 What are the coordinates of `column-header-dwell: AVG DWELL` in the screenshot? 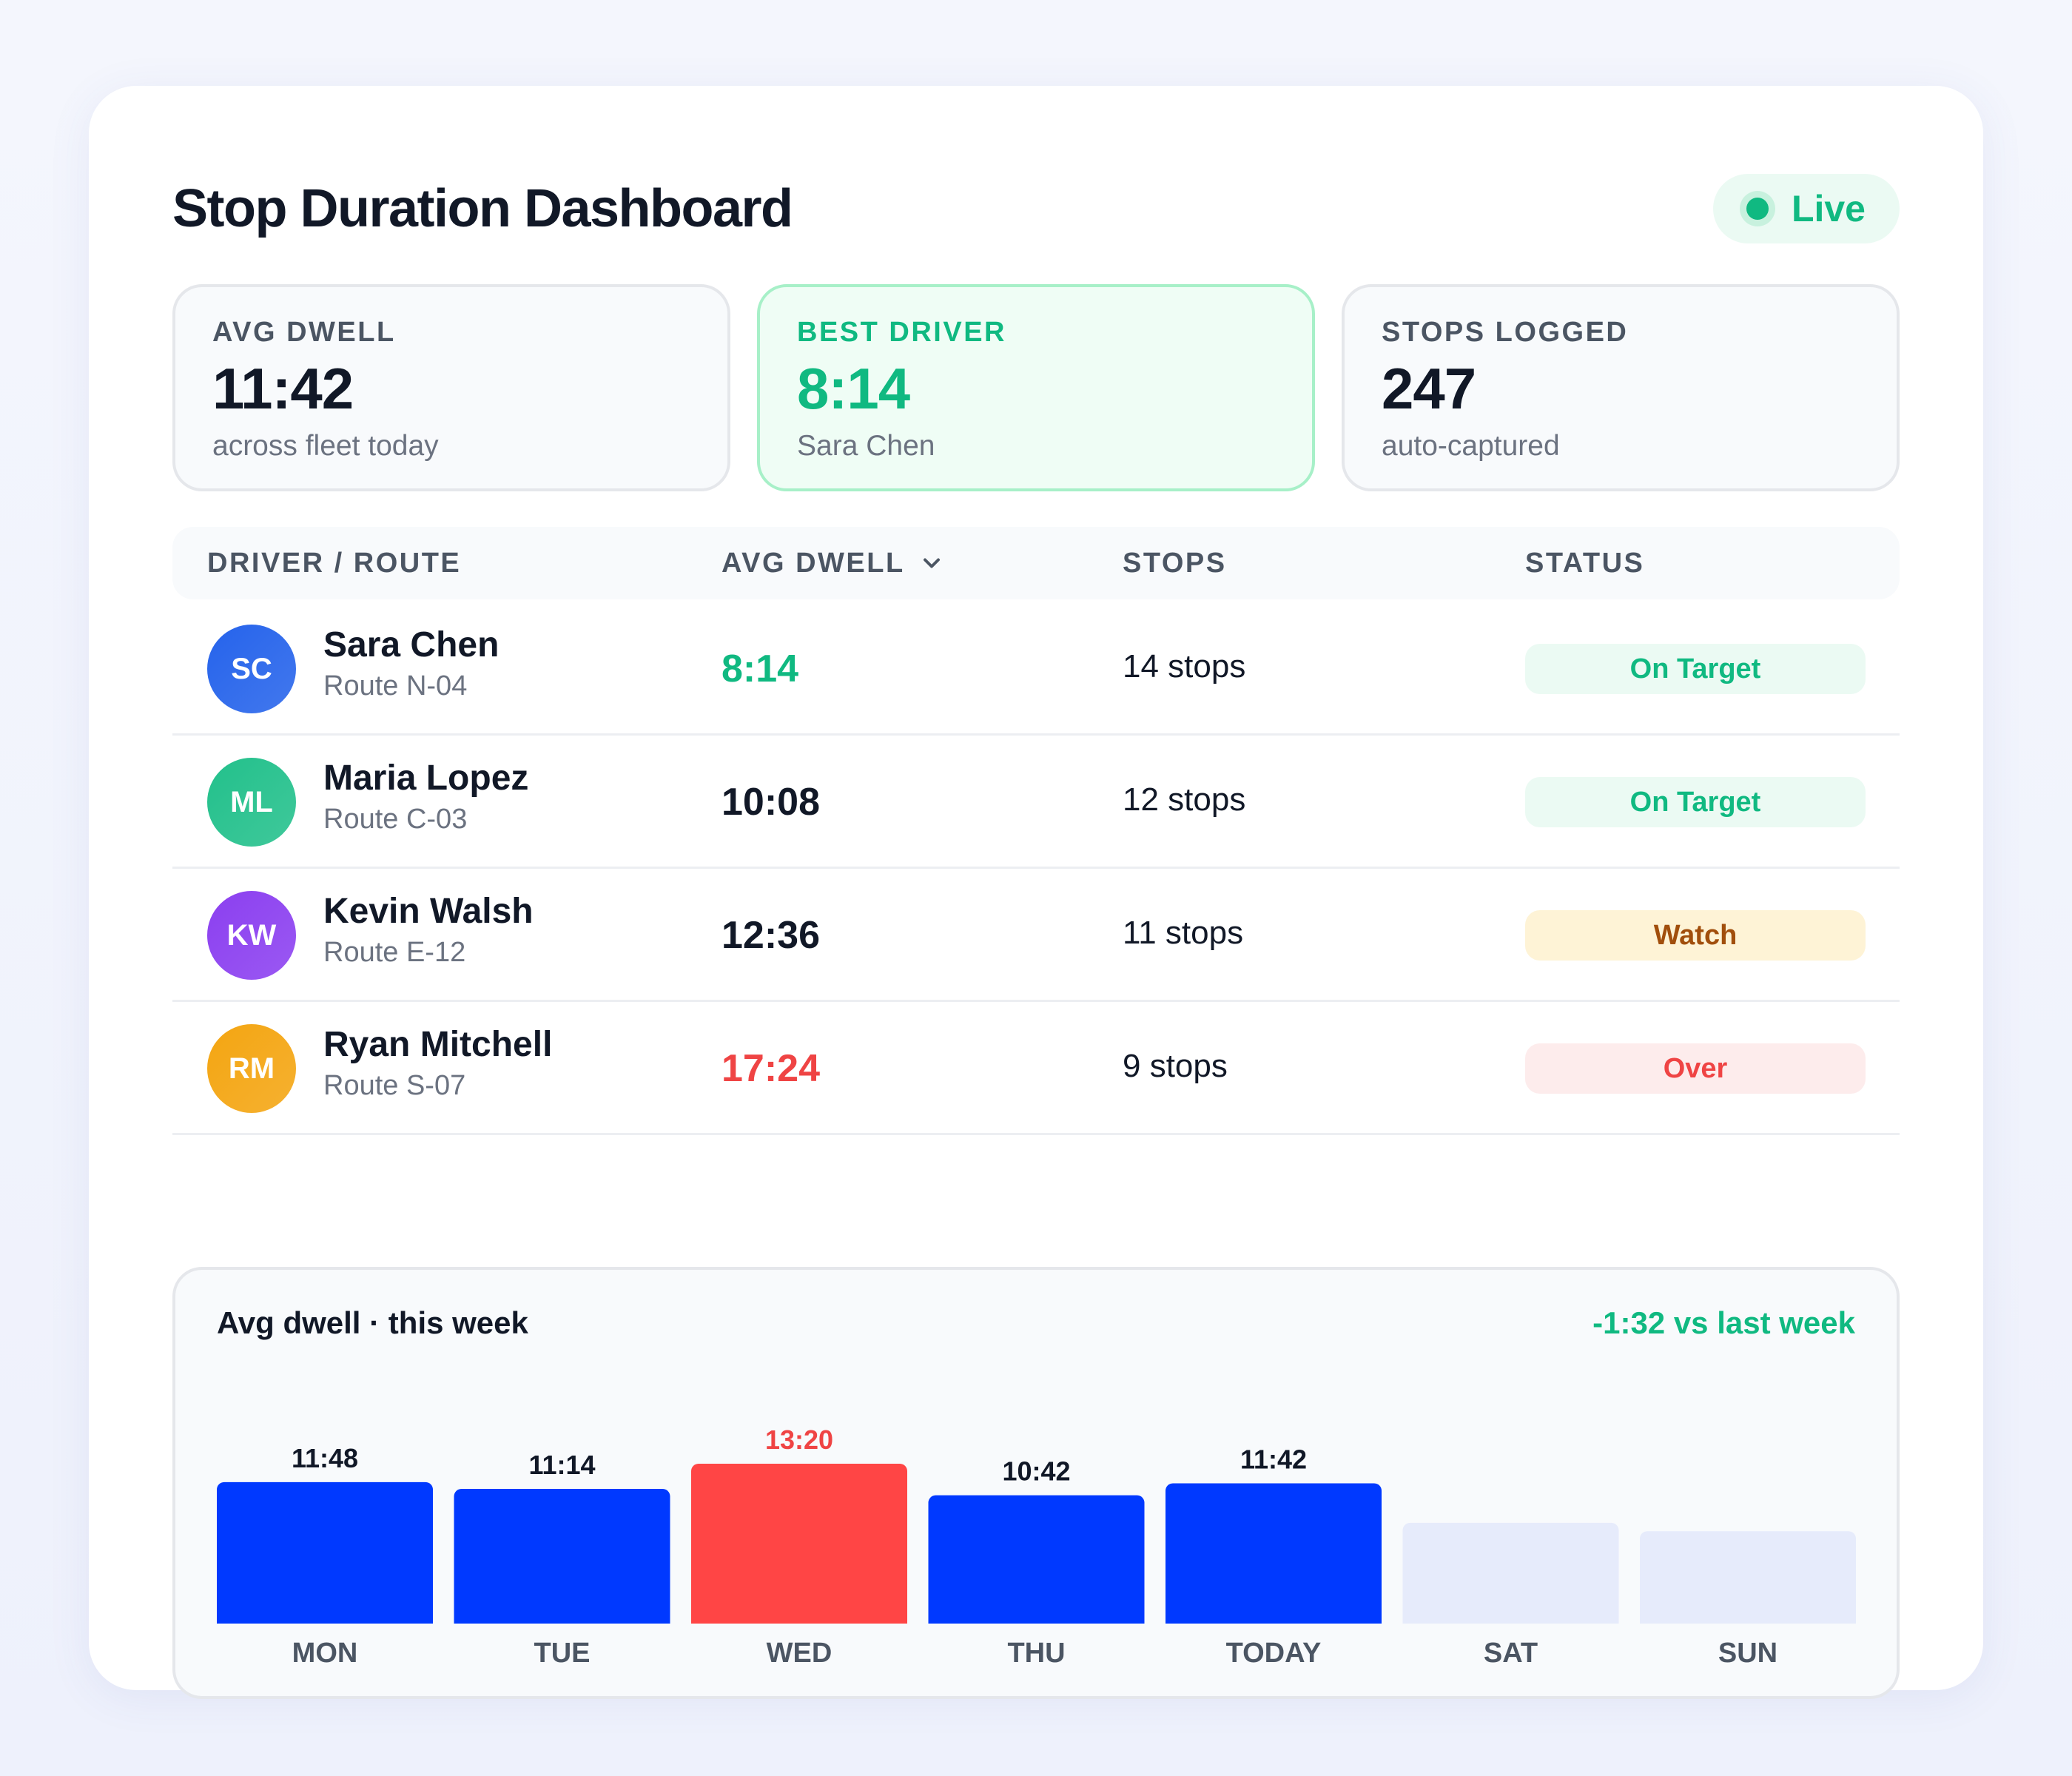 It's located at (833, 563).